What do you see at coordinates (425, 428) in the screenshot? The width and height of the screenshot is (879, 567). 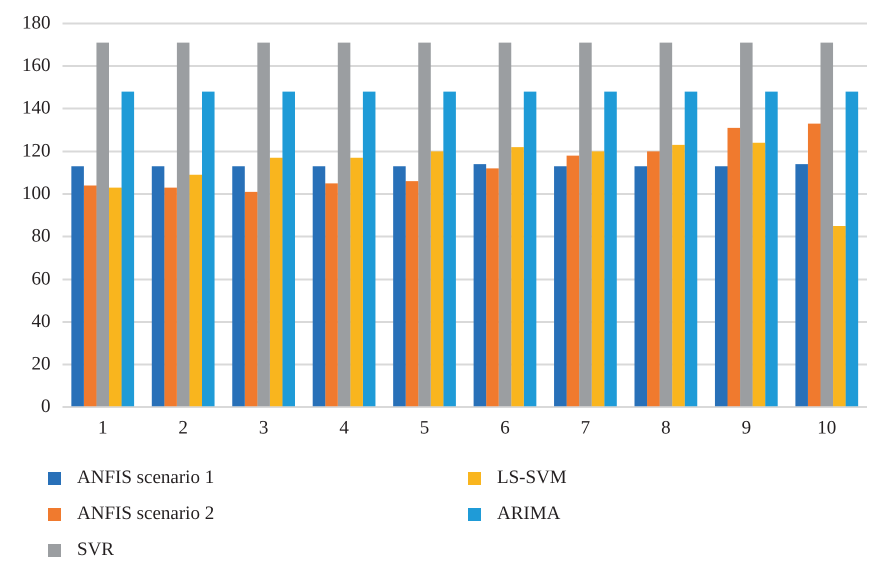 I see `x-tick-label: 5` at bounding box center [425, 428].